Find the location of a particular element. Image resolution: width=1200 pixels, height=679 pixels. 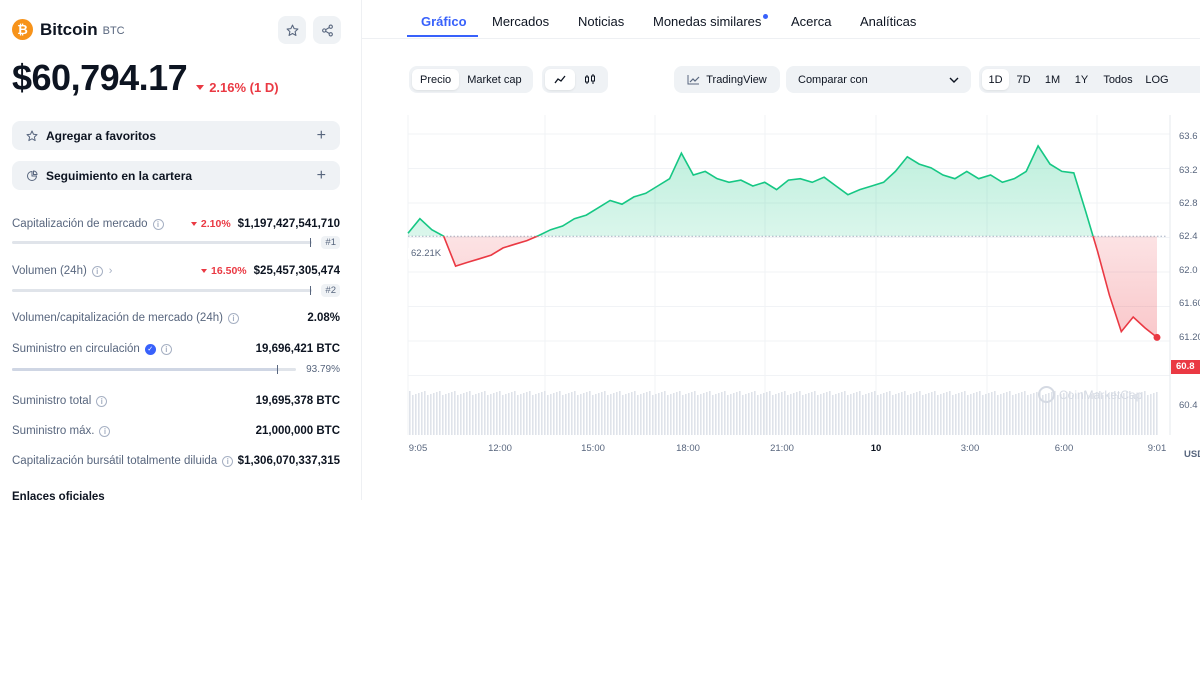

stat-max-supply-value: 21,000,000 BTC is located at coordinates (297, 431).